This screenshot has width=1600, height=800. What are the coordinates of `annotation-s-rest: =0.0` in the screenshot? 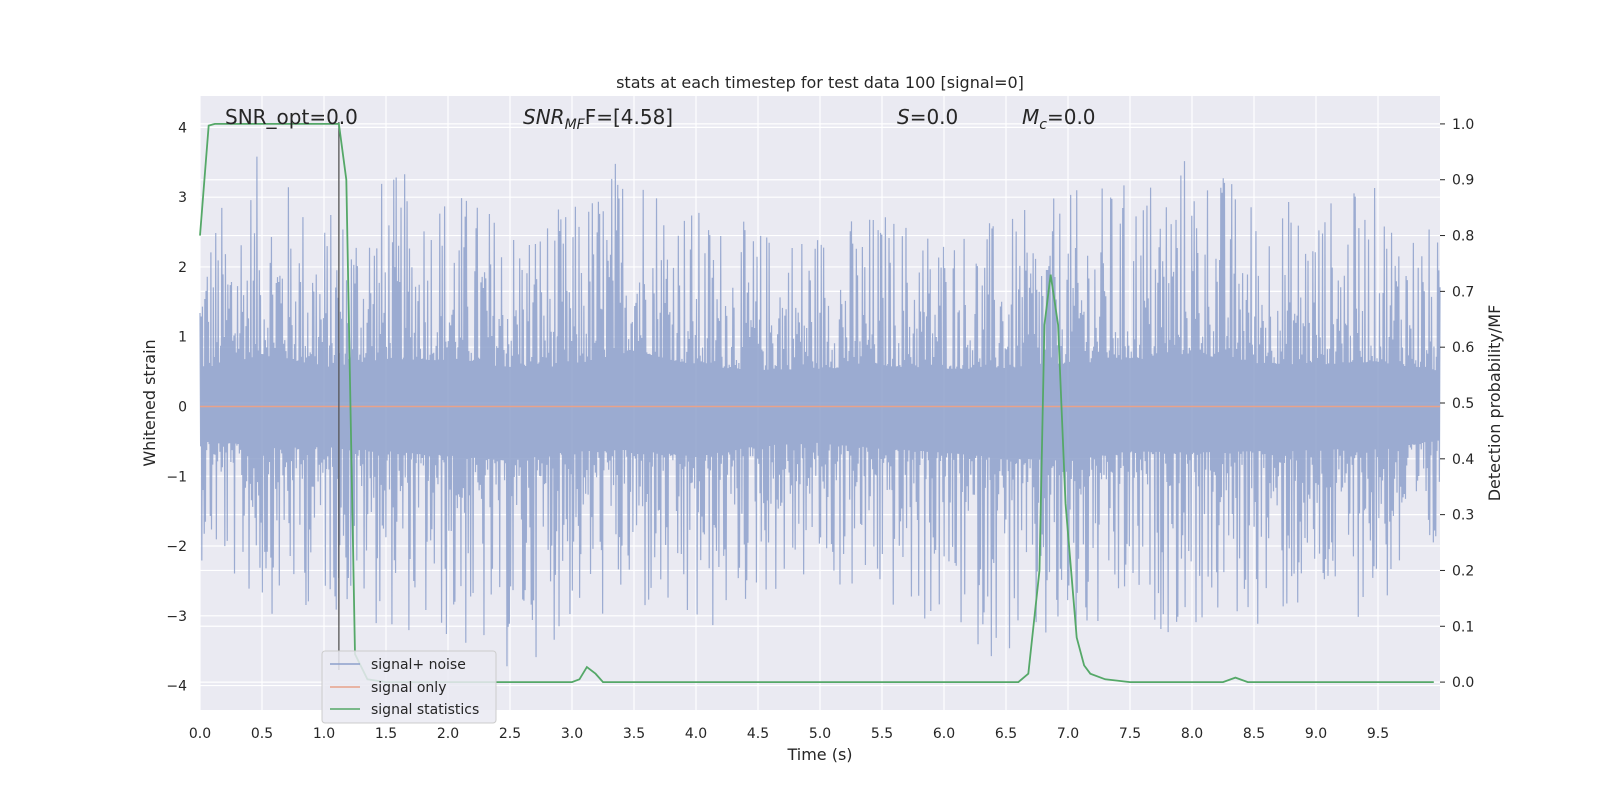 It's located at (934, 117).